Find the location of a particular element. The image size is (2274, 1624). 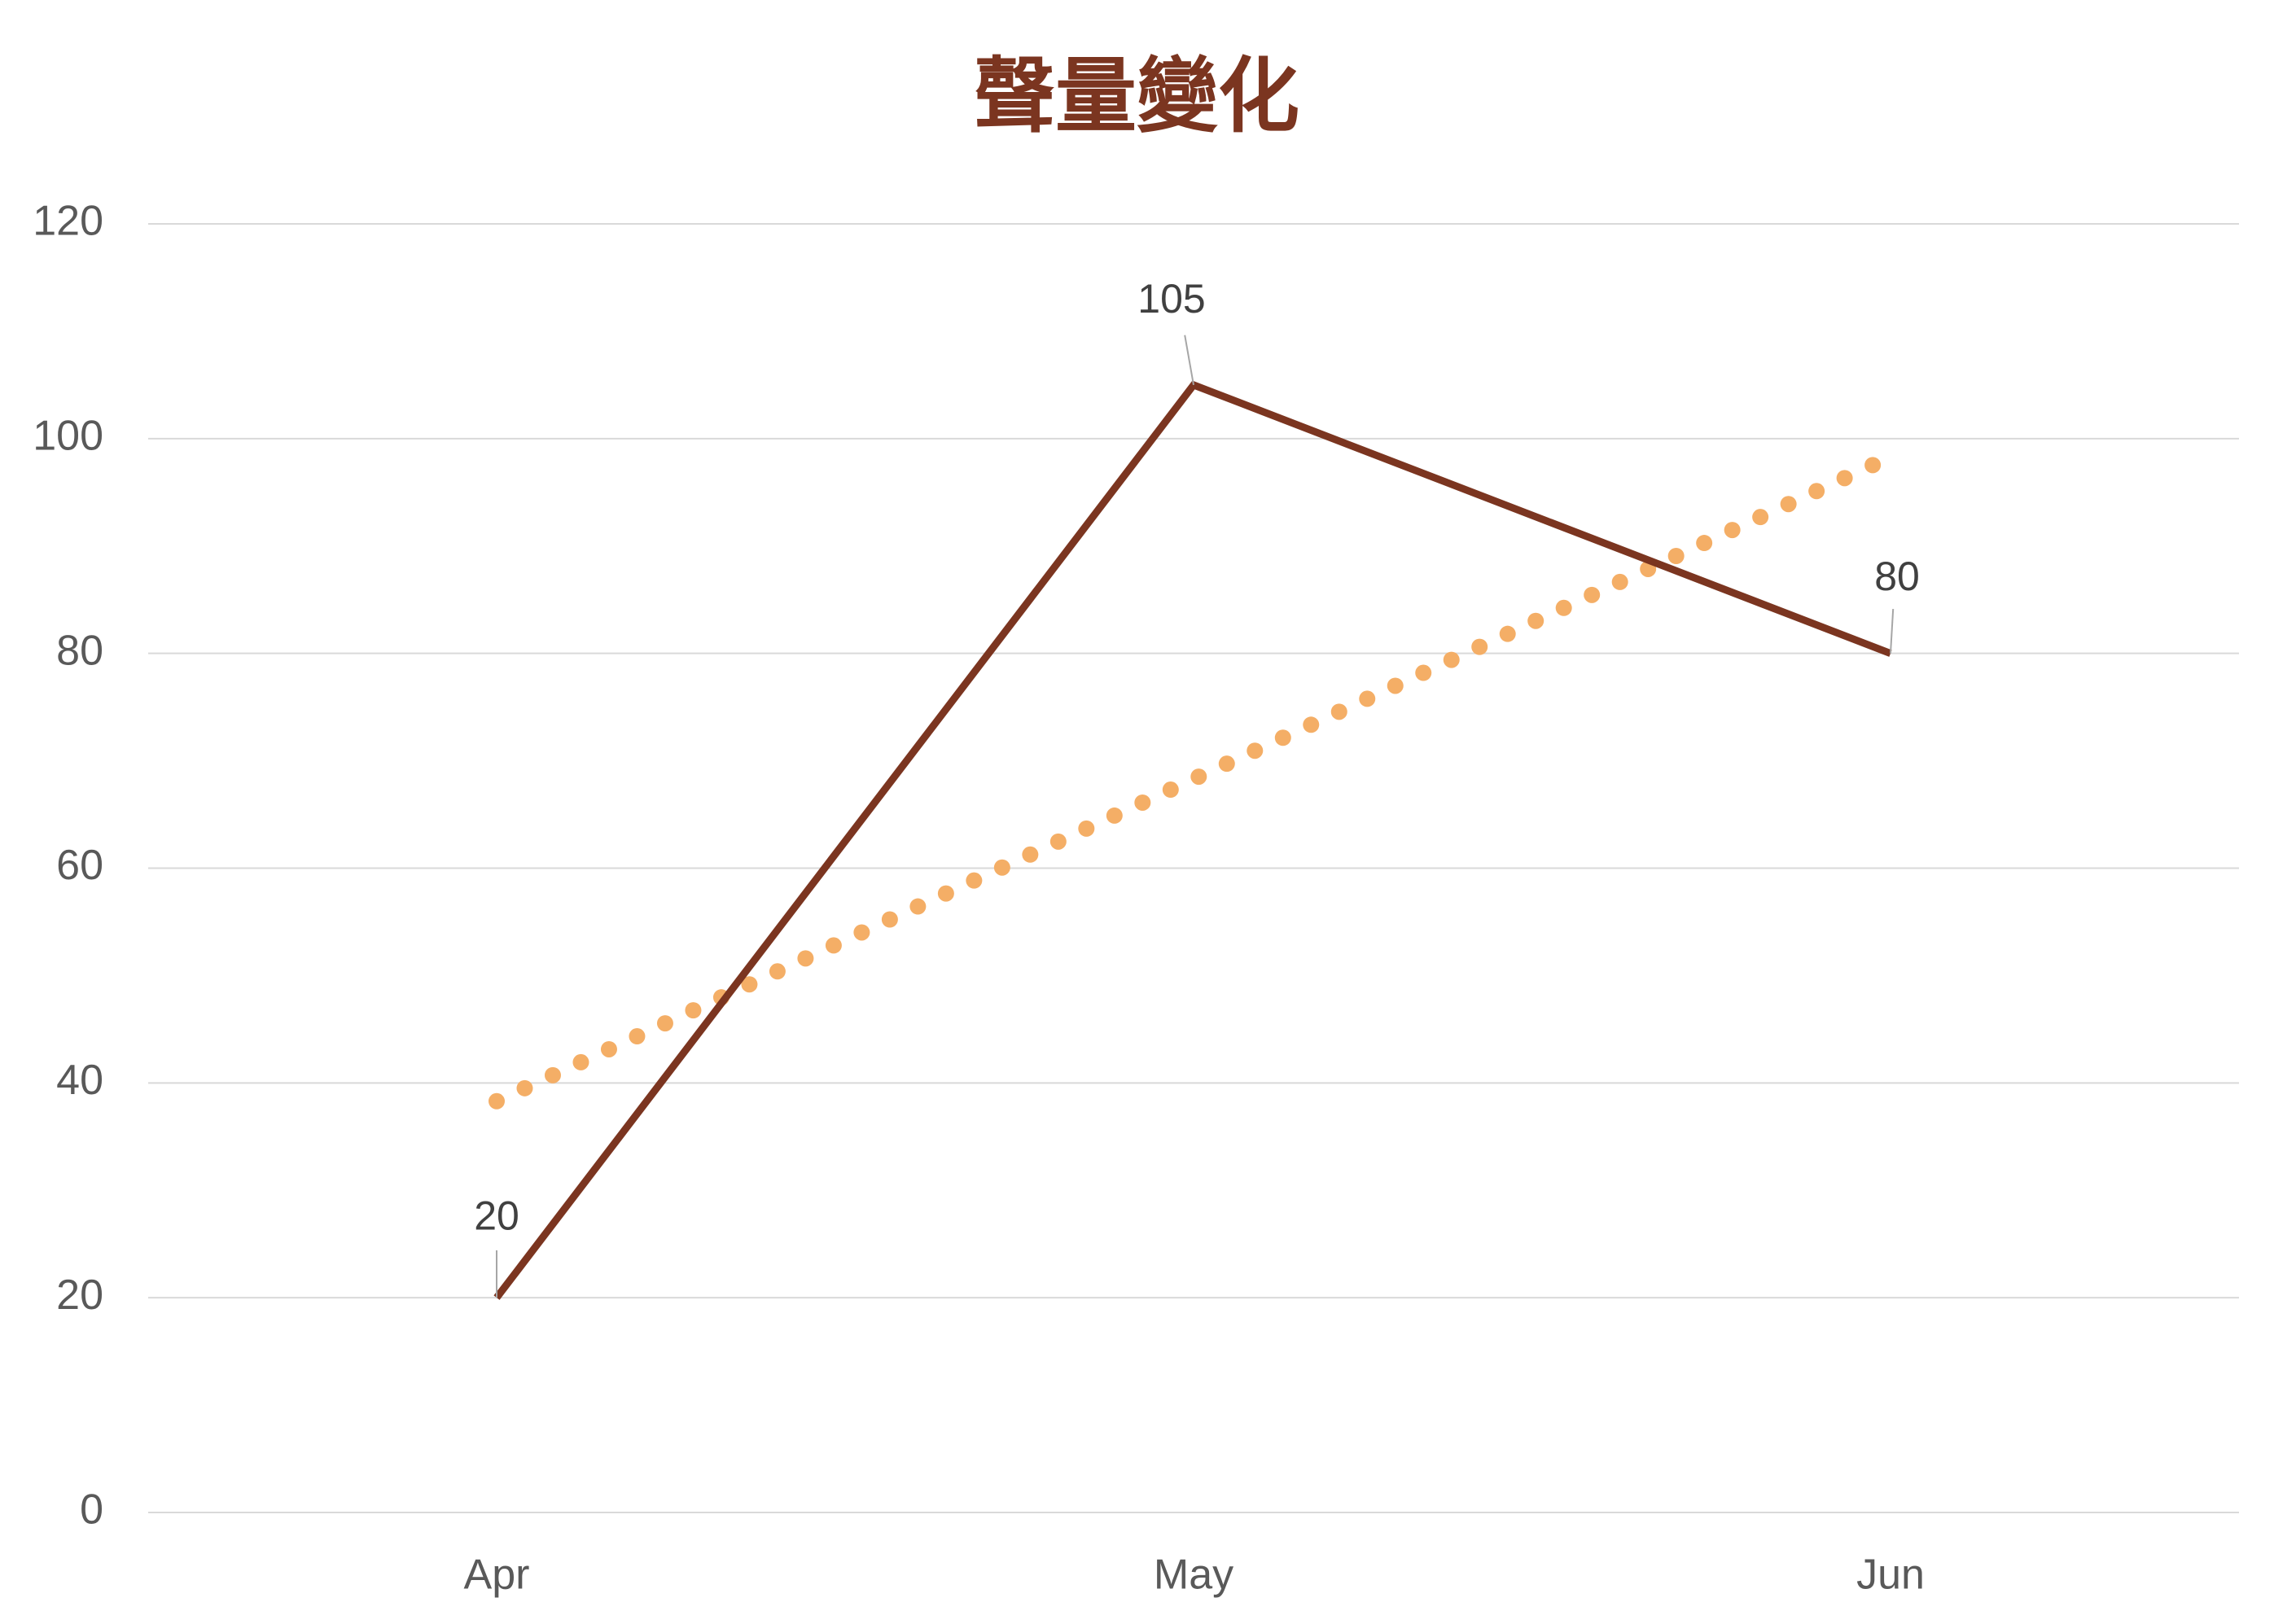

data-label: 80 is located at coordinates (1897, 576).